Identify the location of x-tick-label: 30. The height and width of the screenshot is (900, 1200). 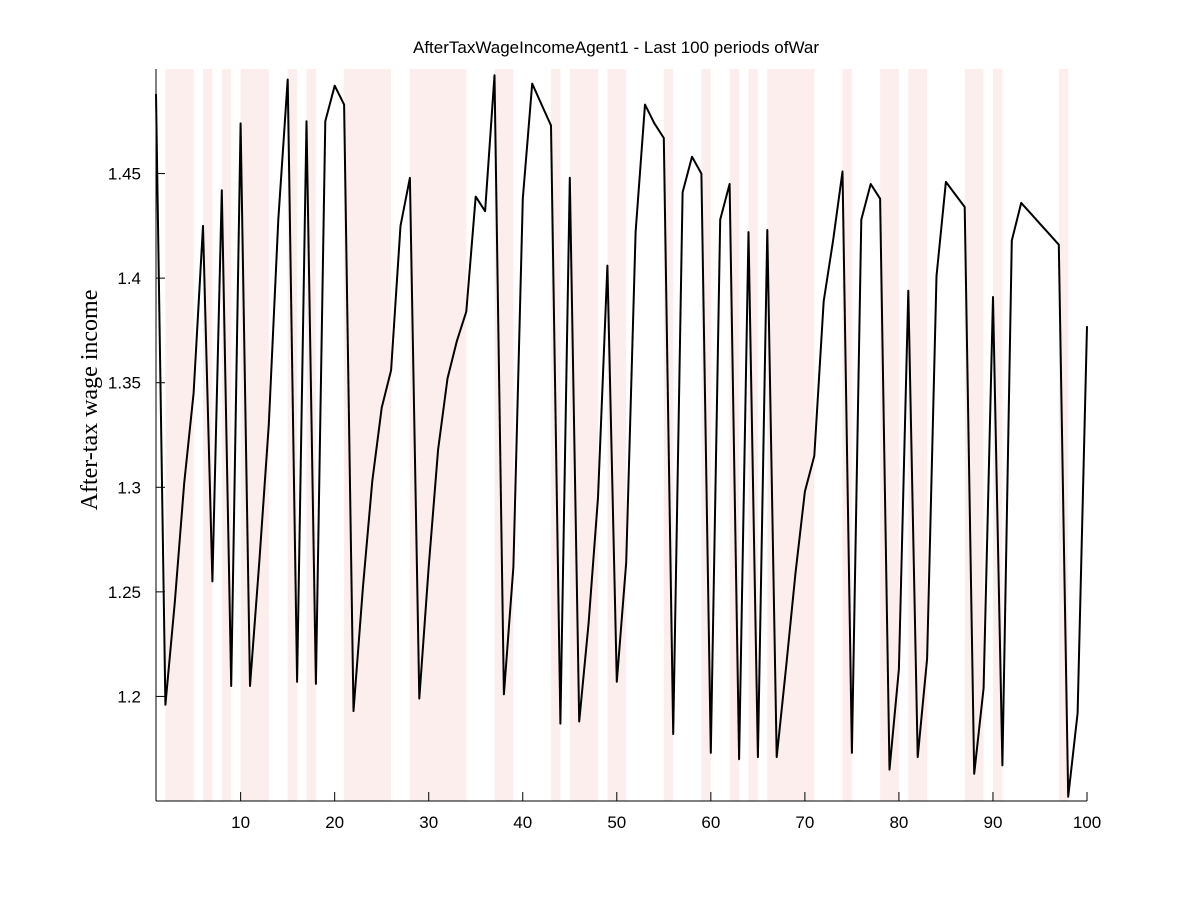
(428, 822).